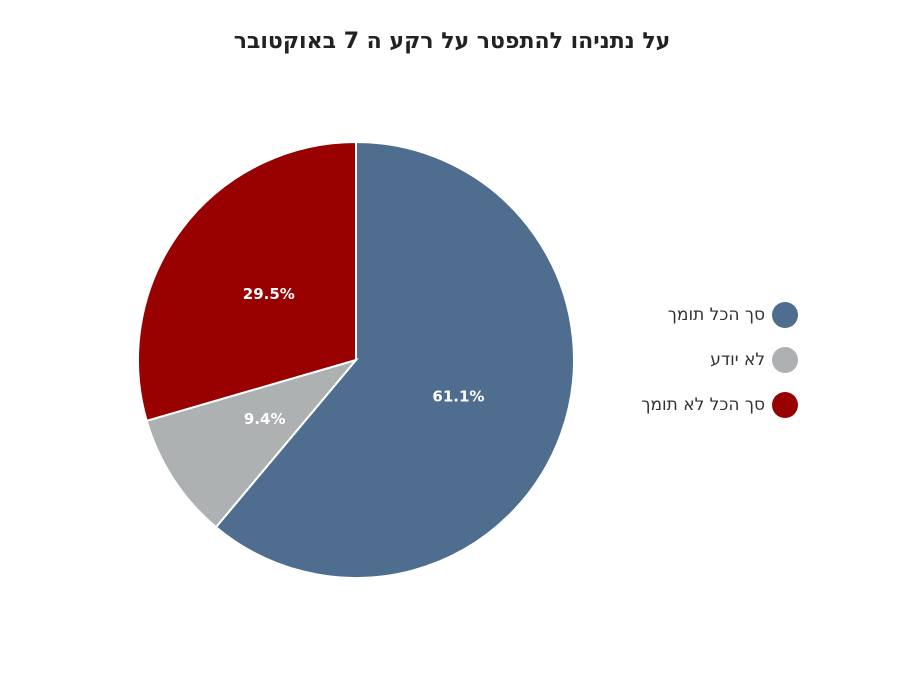 This screenshot has height=700, width=900. Describe the element at coordinates (265, 419) in the screenshot. I see `data-label: 9.4%` at that location.